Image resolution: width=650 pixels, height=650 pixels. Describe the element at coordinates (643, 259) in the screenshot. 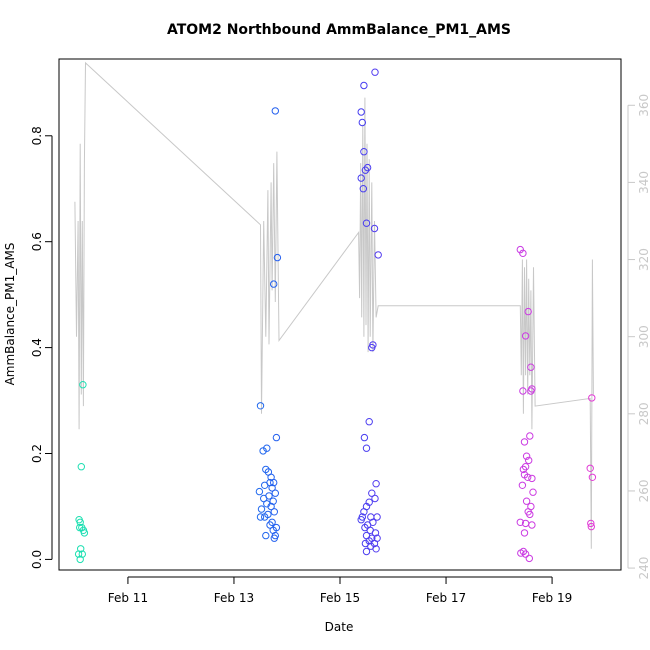

I see `y2-tick-label: 320` at that location.